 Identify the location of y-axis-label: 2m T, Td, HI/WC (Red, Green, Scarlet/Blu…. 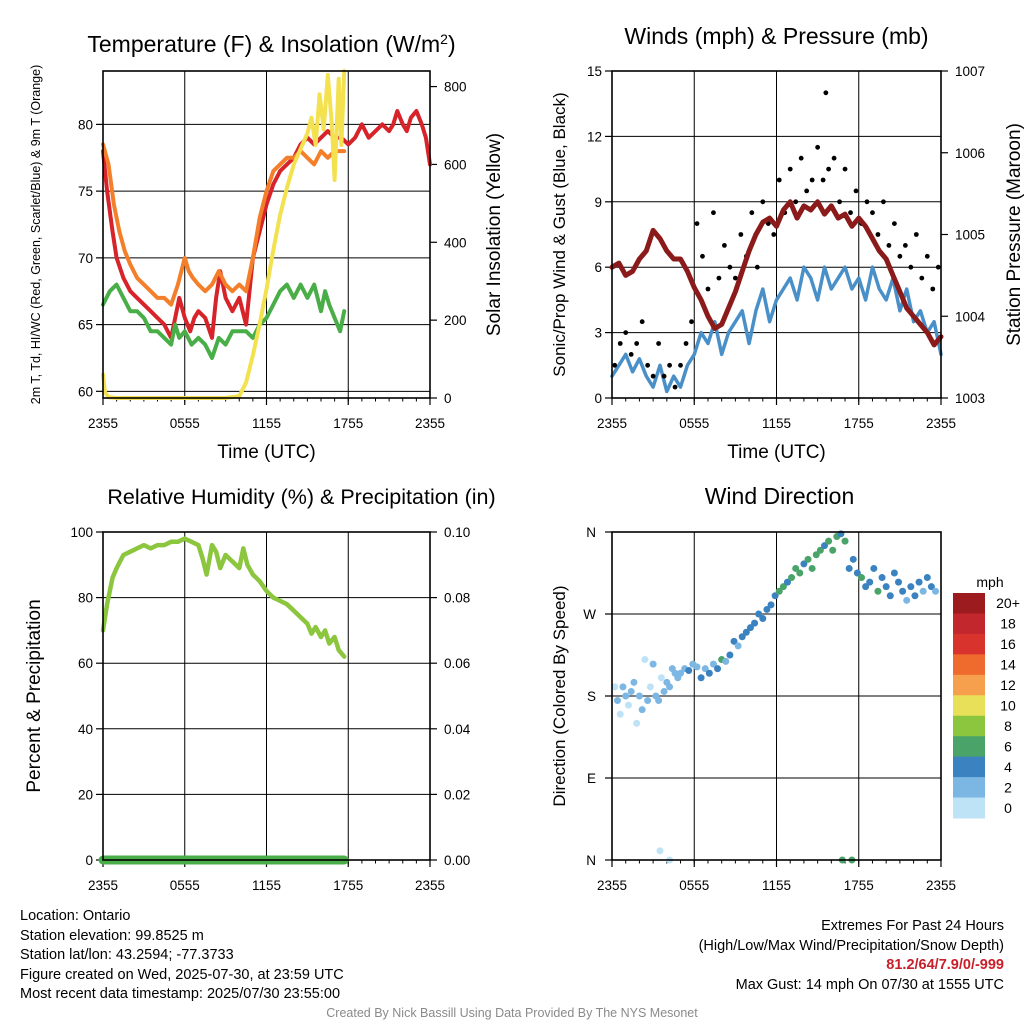
(36, 234).